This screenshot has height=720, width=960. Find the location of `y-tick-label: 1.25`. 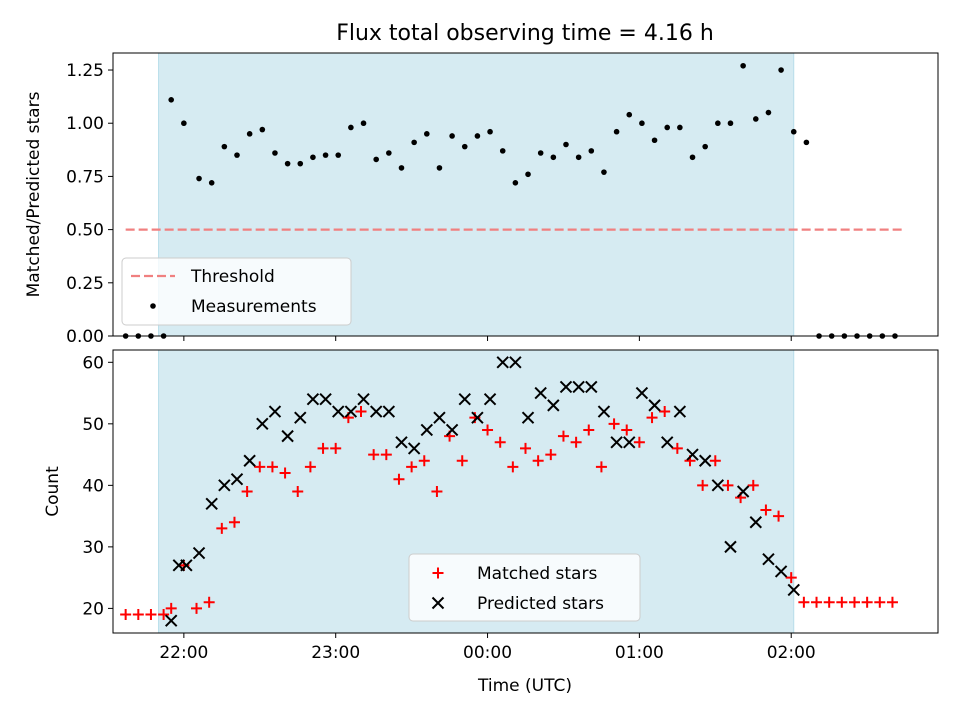

y-tick-label: 1.25 is located at coordinates (85, 71).